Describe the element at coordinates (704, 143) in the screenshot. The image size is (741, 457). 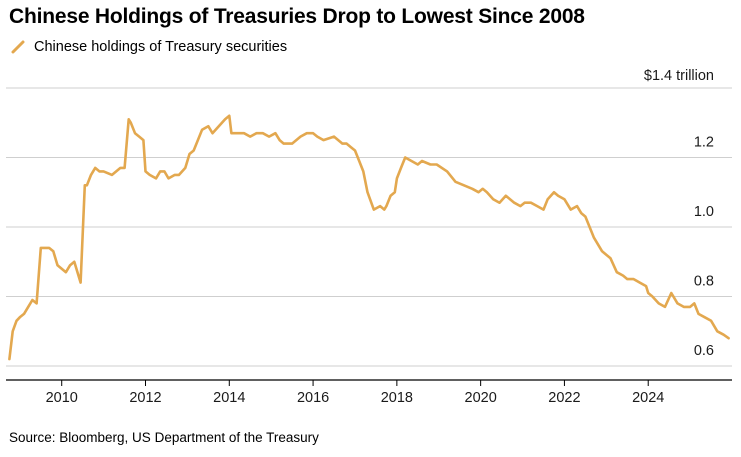
I see `y-tick-label: 1.2` at that location.